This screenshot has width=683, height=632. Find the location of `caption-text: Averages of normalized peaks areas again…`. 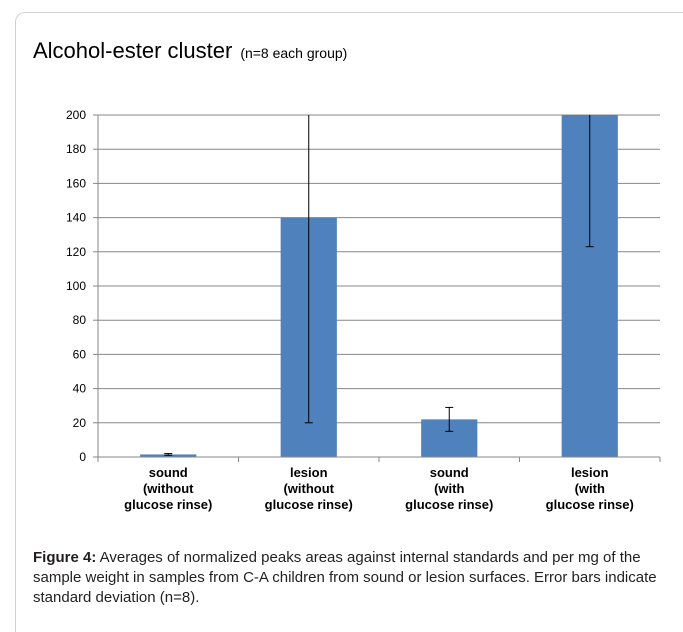

caption-text: Averages of normalized peaks areas again… is located at coordinates (345, 577).